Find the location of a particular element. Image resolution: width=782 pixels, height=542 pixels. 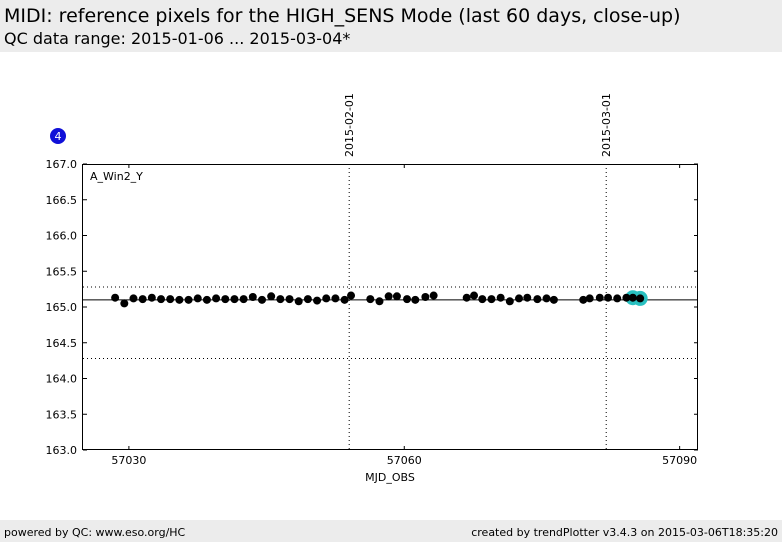

y-tick-label: 166.5 is located at coordinates (62, 200).